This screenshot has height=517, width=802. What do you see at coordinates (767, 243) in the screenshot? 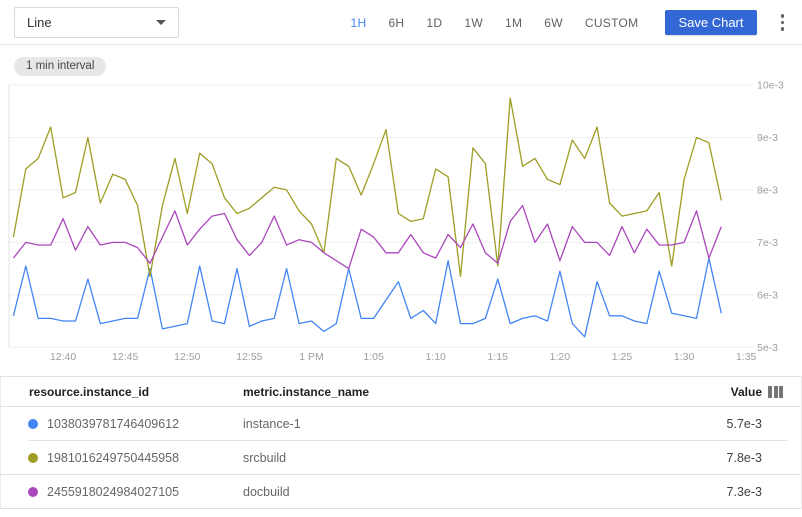
I see `y-axis-tick-label: 7e-3` at bounding box center [767, 243].